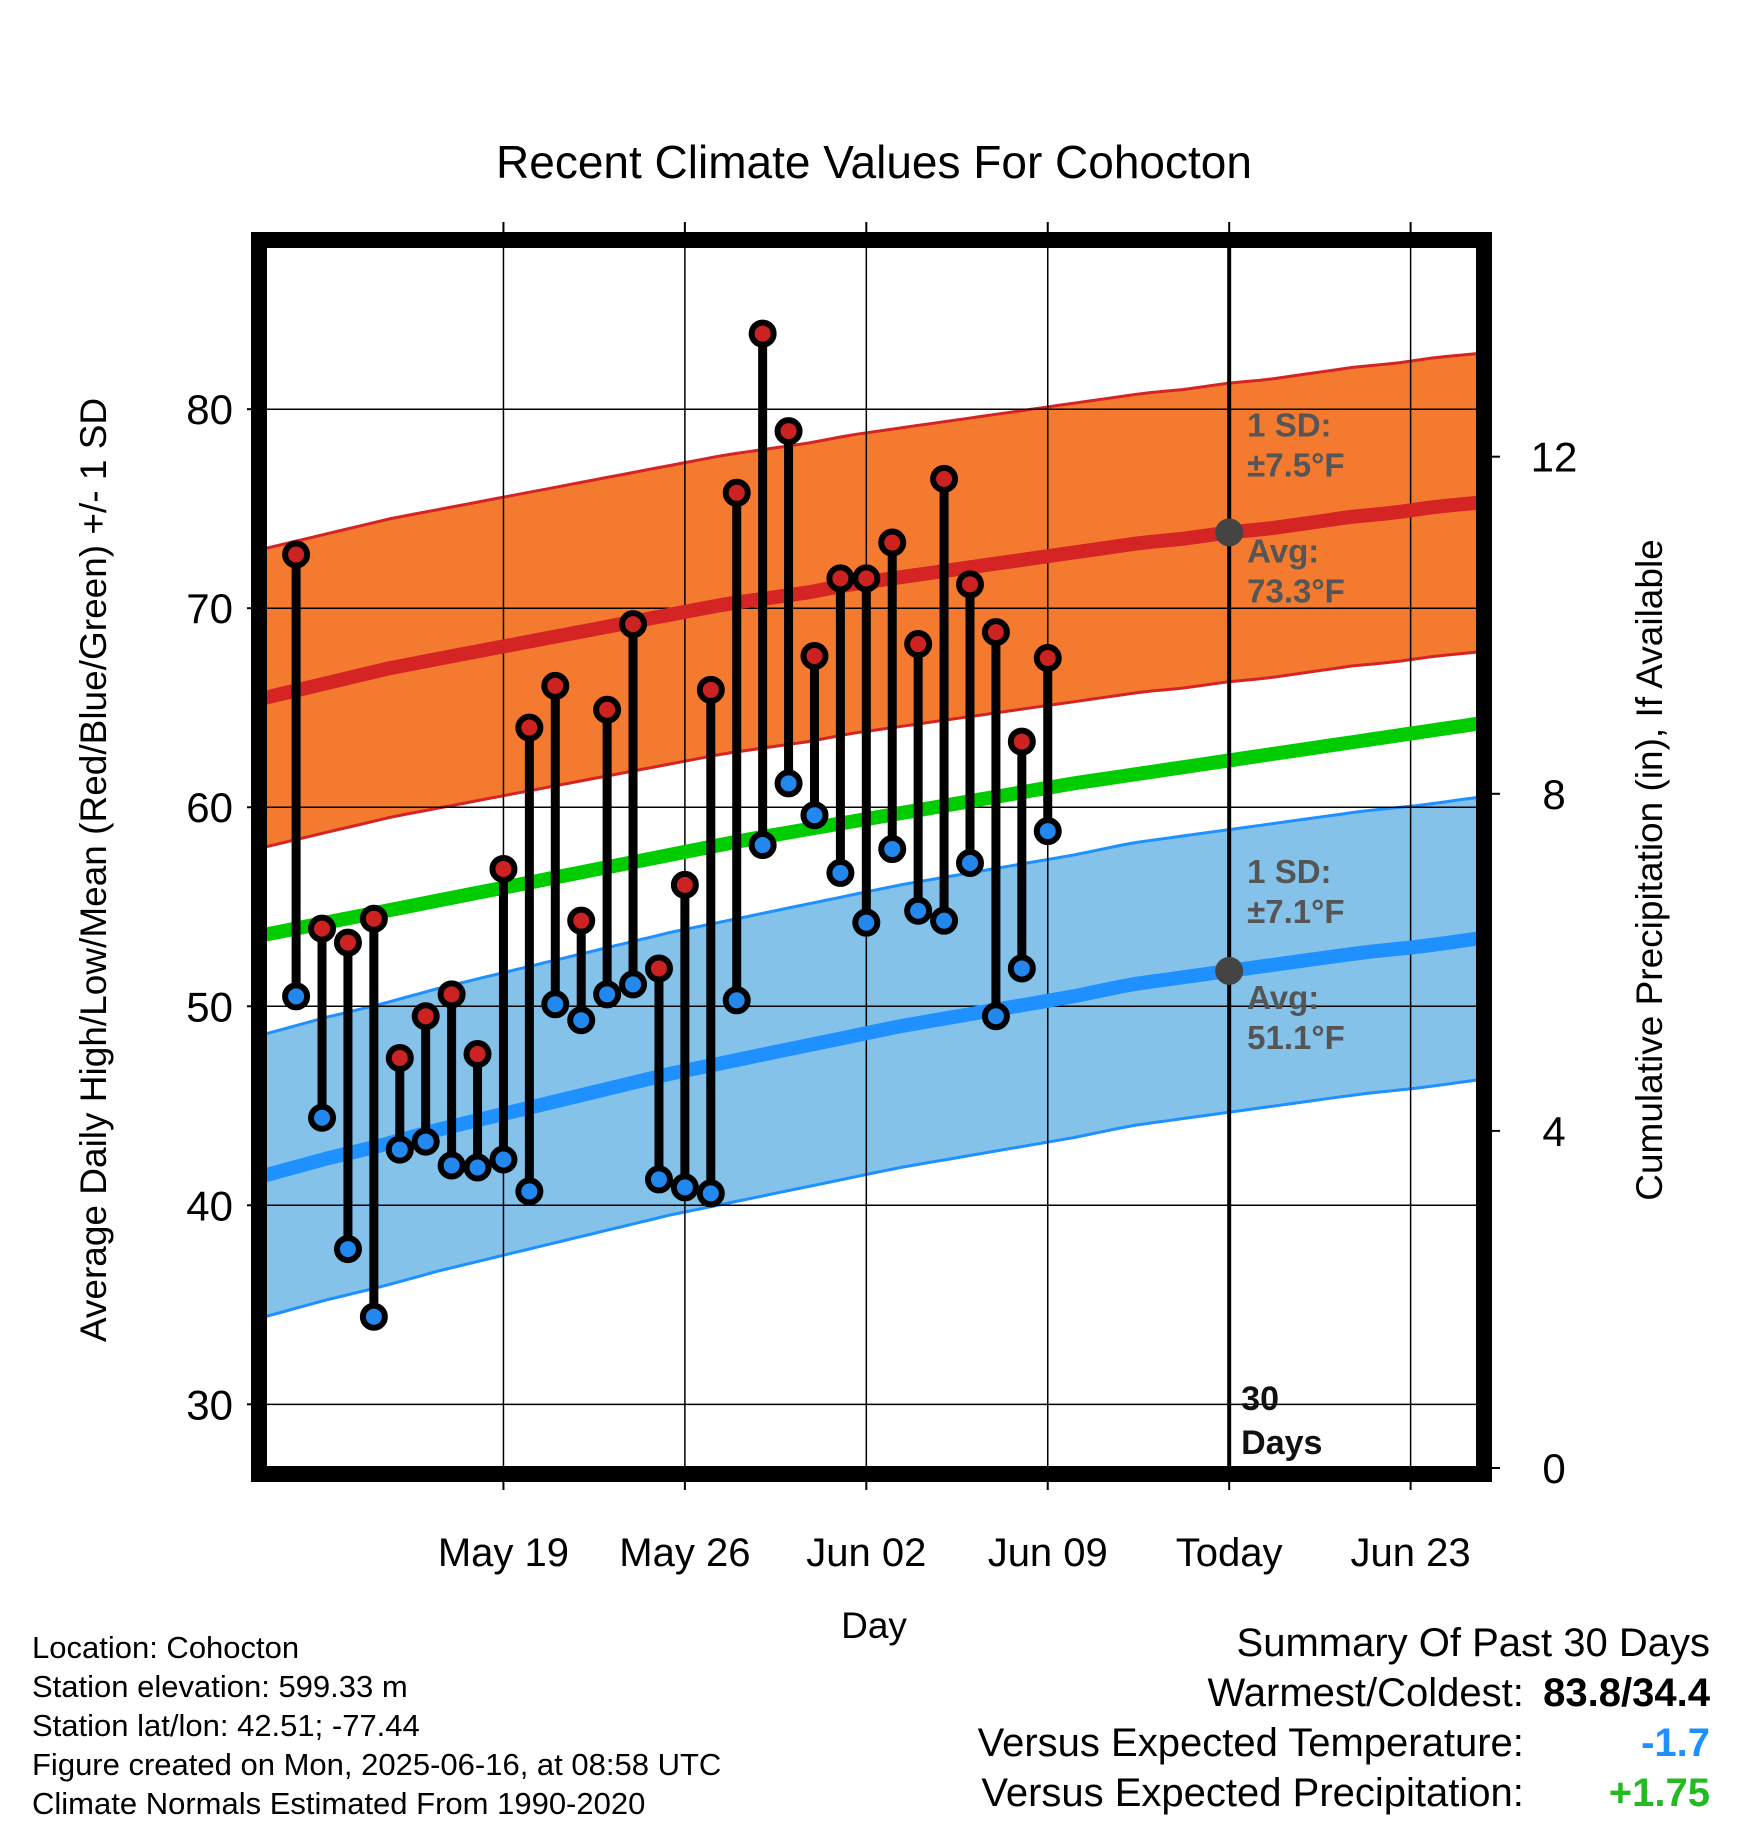  Describe the element at coordinates (503, 1553) in the screenshot. I see `x-tick-label: May 19` at that location.